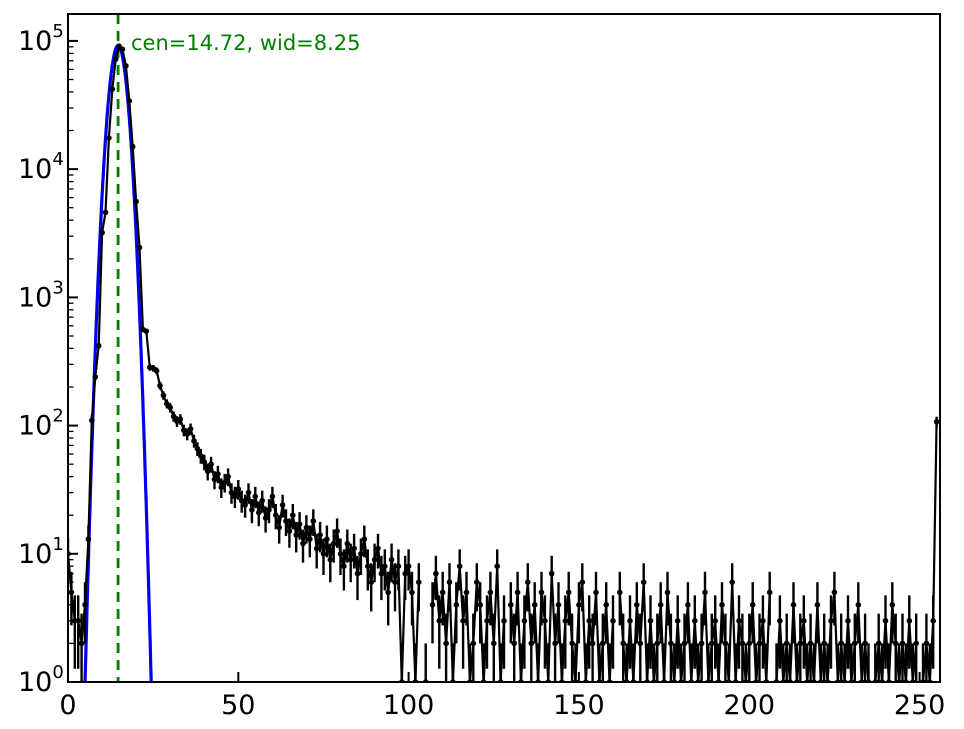  What do you see at coordinates (920, 705) in the screenshot?
I see `svg-text: 250` at bounding box center [920, 705].